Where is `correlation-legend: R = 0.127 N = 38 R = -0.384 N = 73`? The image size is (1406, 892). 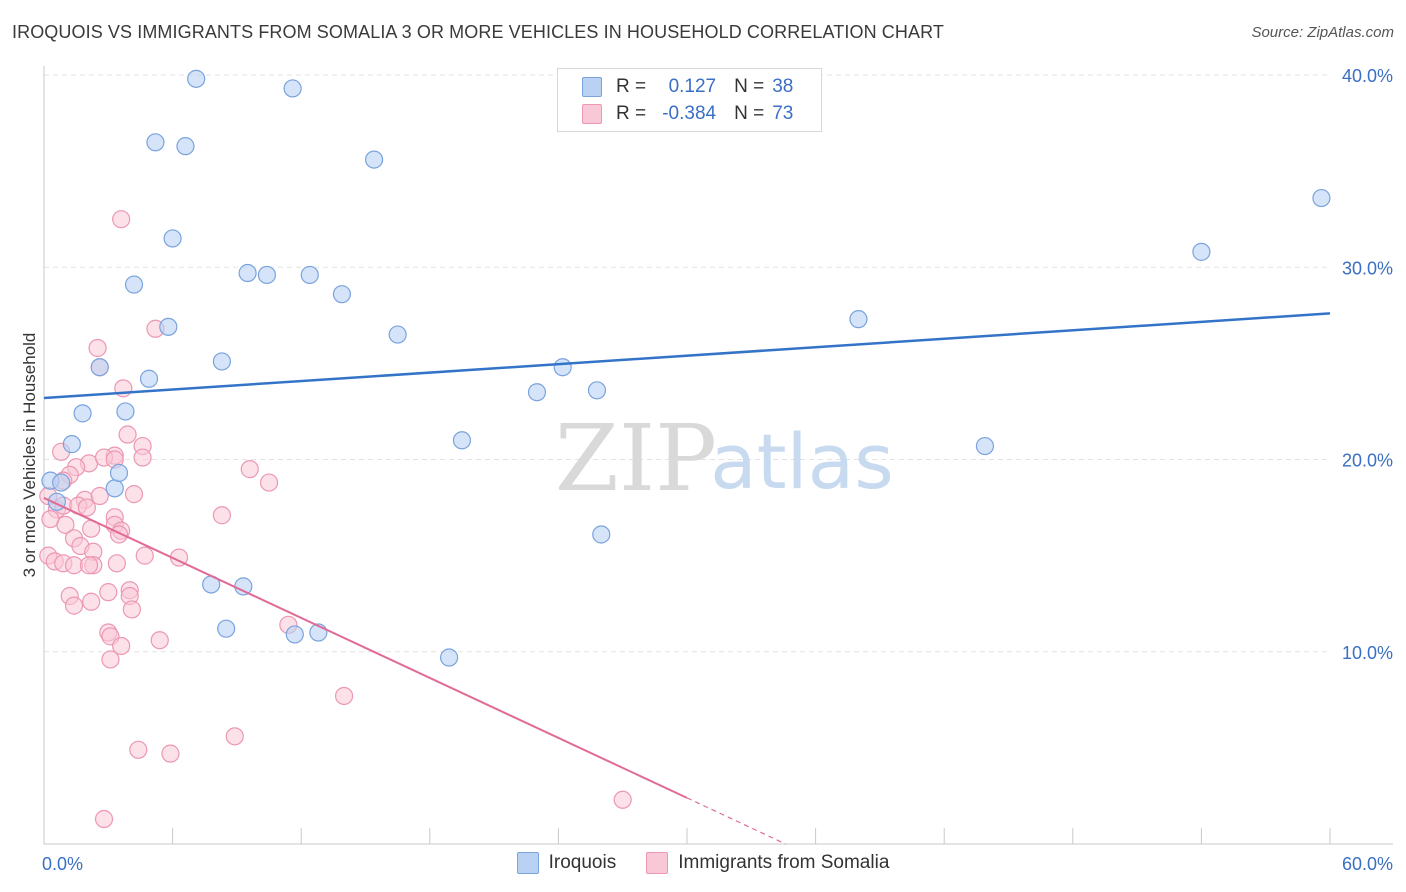
correlation-legend: R = 0.127 N = 38 R = -0.384 N = 73 is located at coordinates (689, 100).